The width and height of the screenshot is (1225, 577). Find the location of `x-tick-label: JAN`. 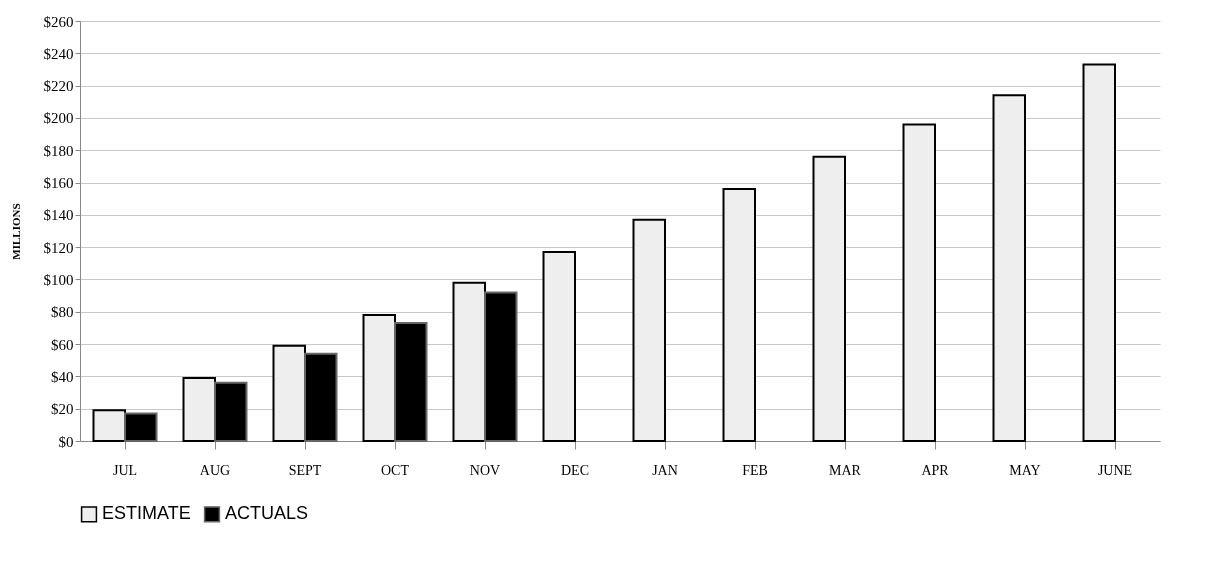

x-tick-label: JAN is located at coordinates (665, 470).